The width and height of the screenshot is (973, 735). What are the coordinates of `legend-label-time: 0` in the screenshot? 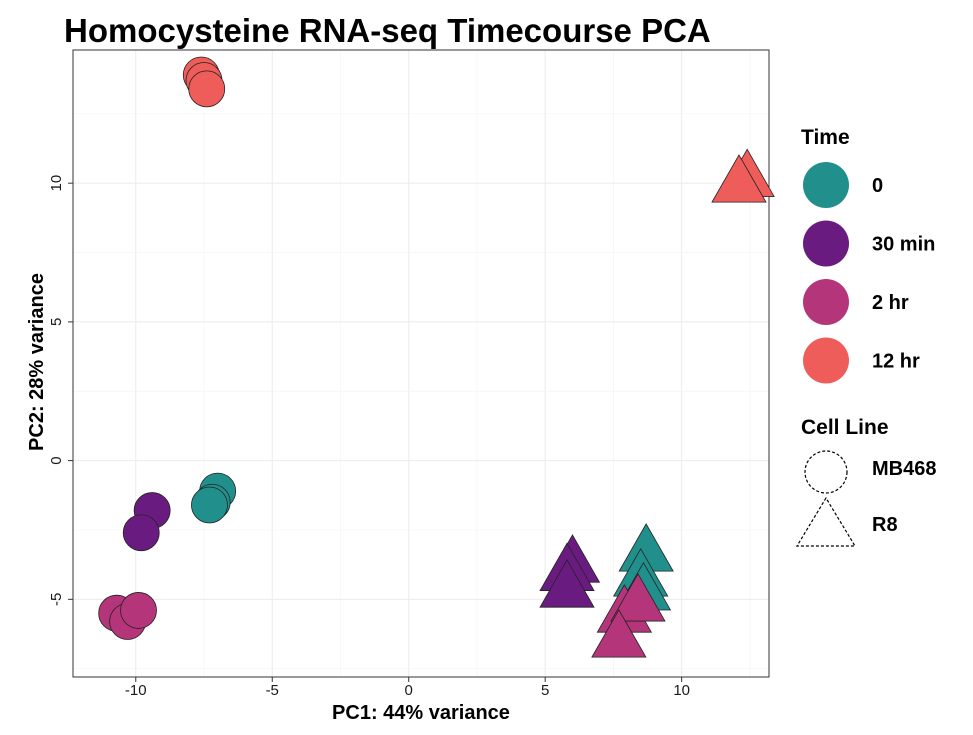 It's located at (877, 186).